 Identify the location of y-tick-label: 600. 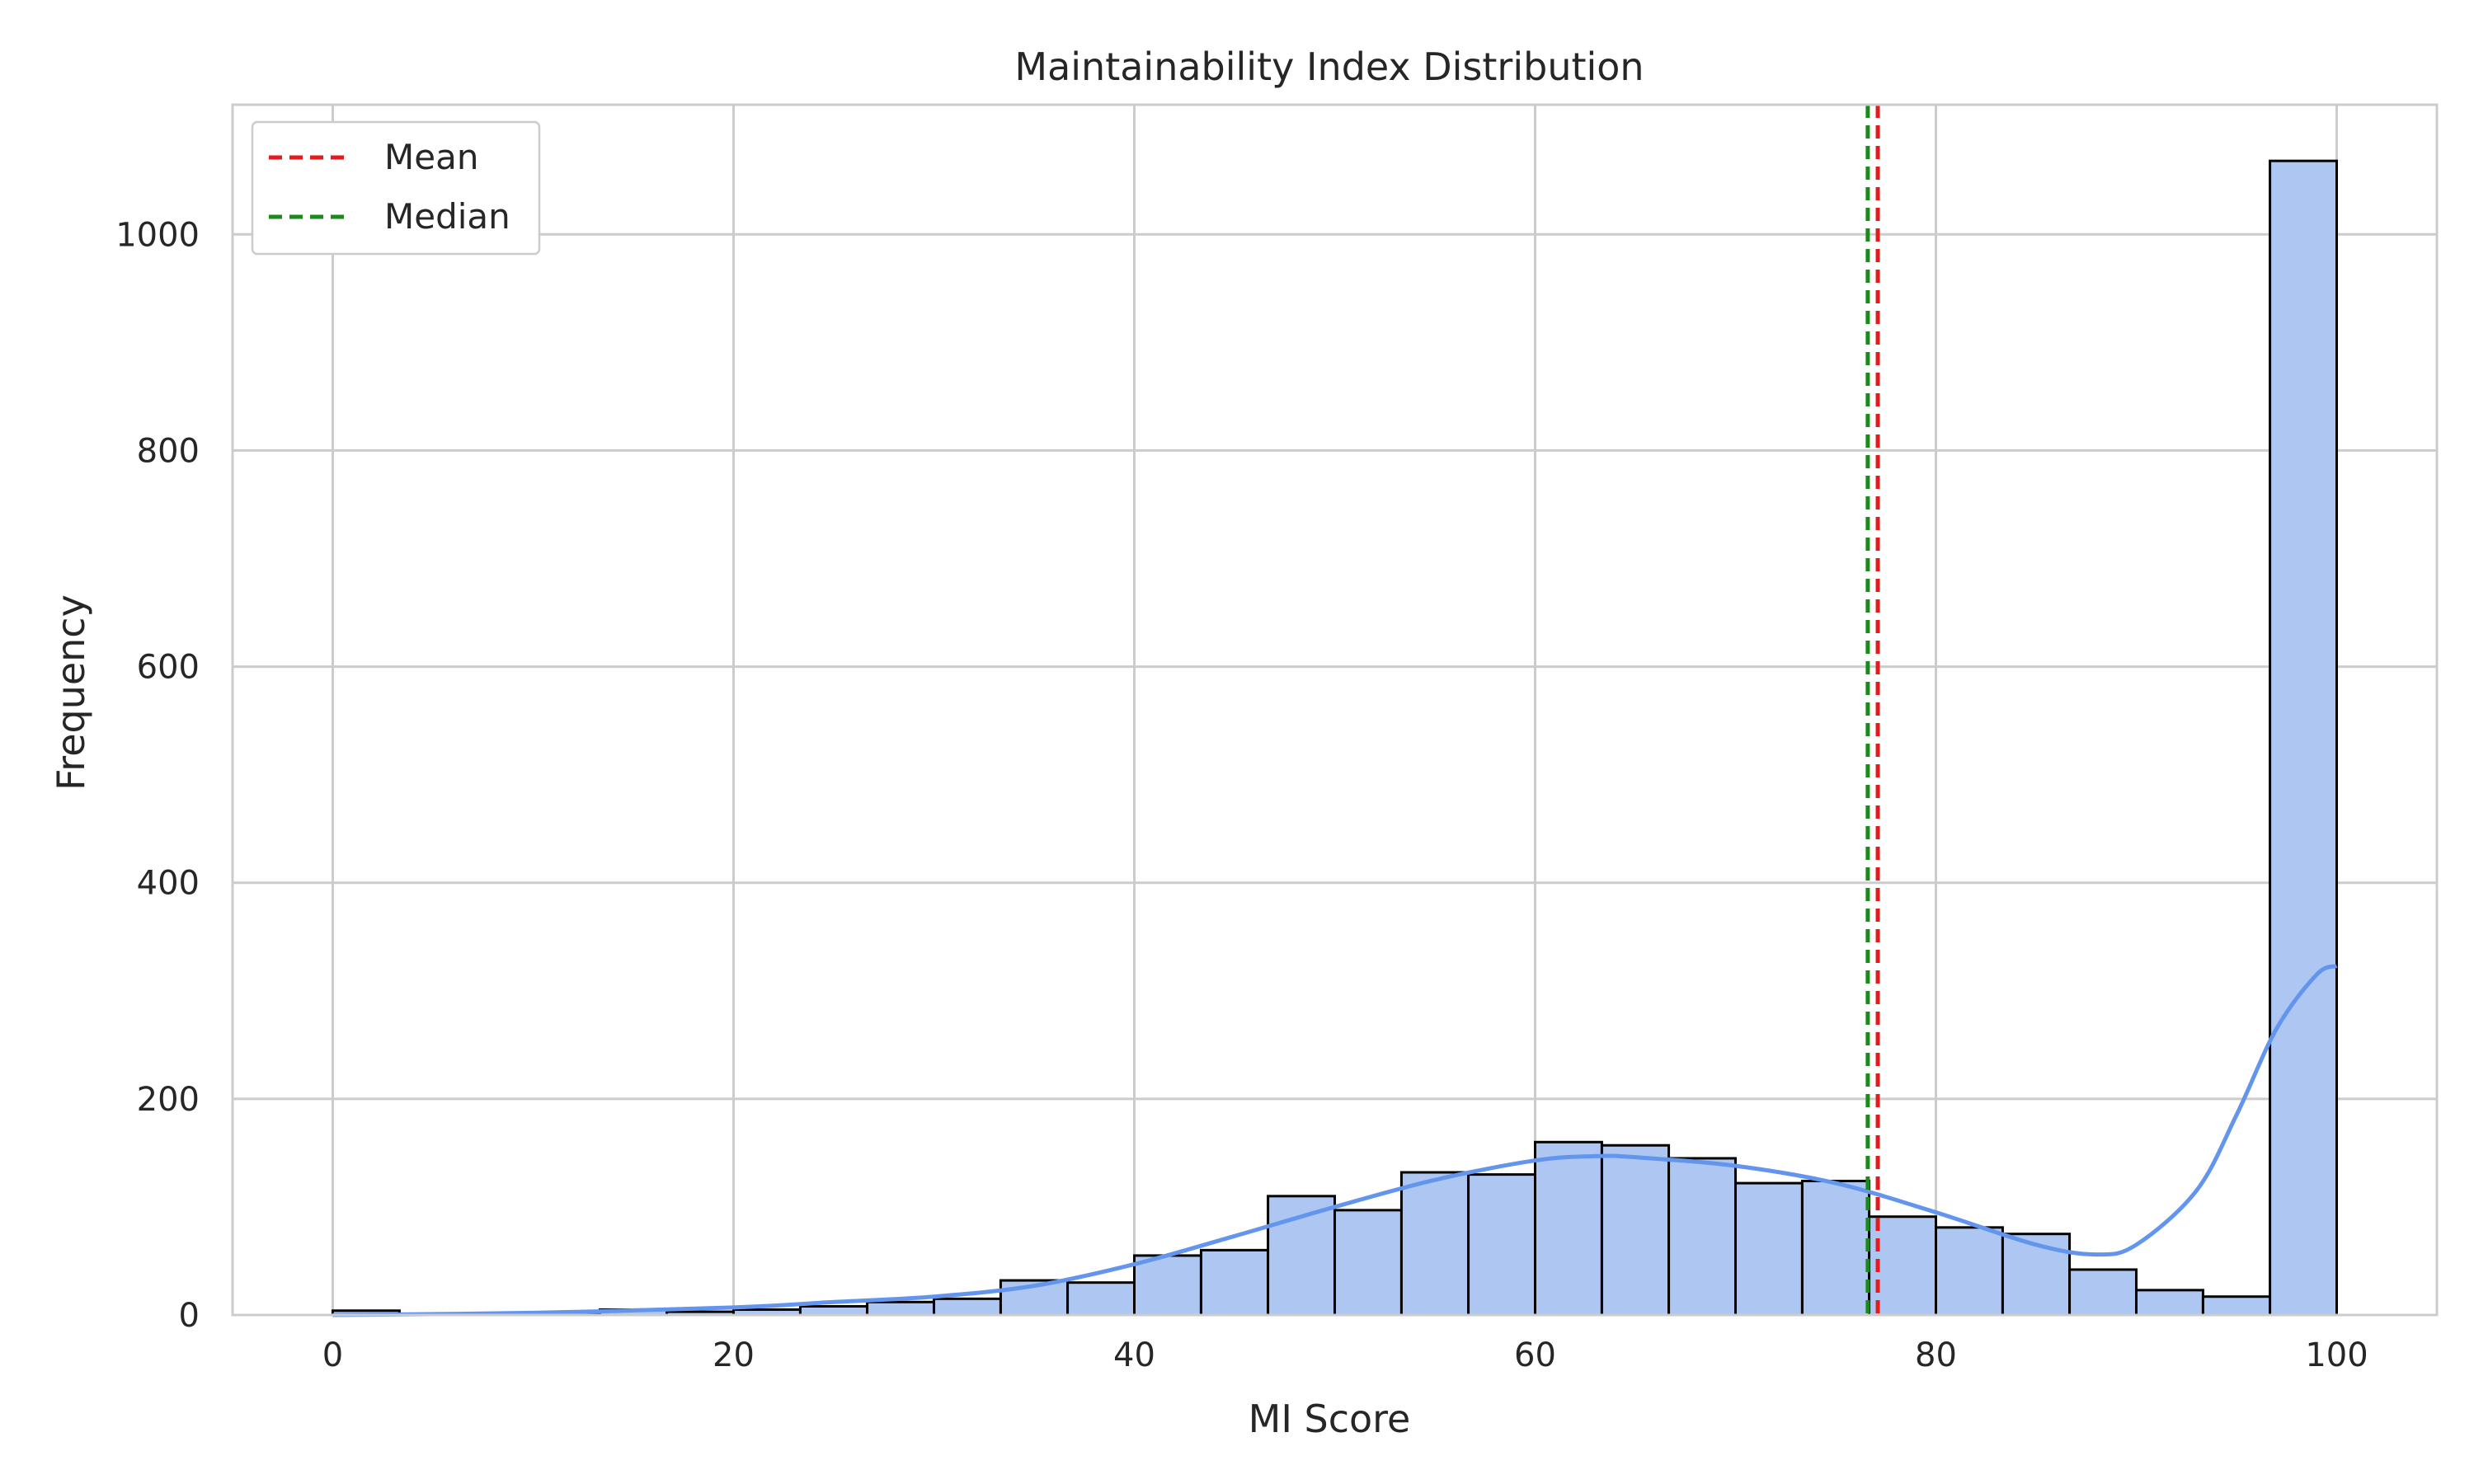
(168, 668).